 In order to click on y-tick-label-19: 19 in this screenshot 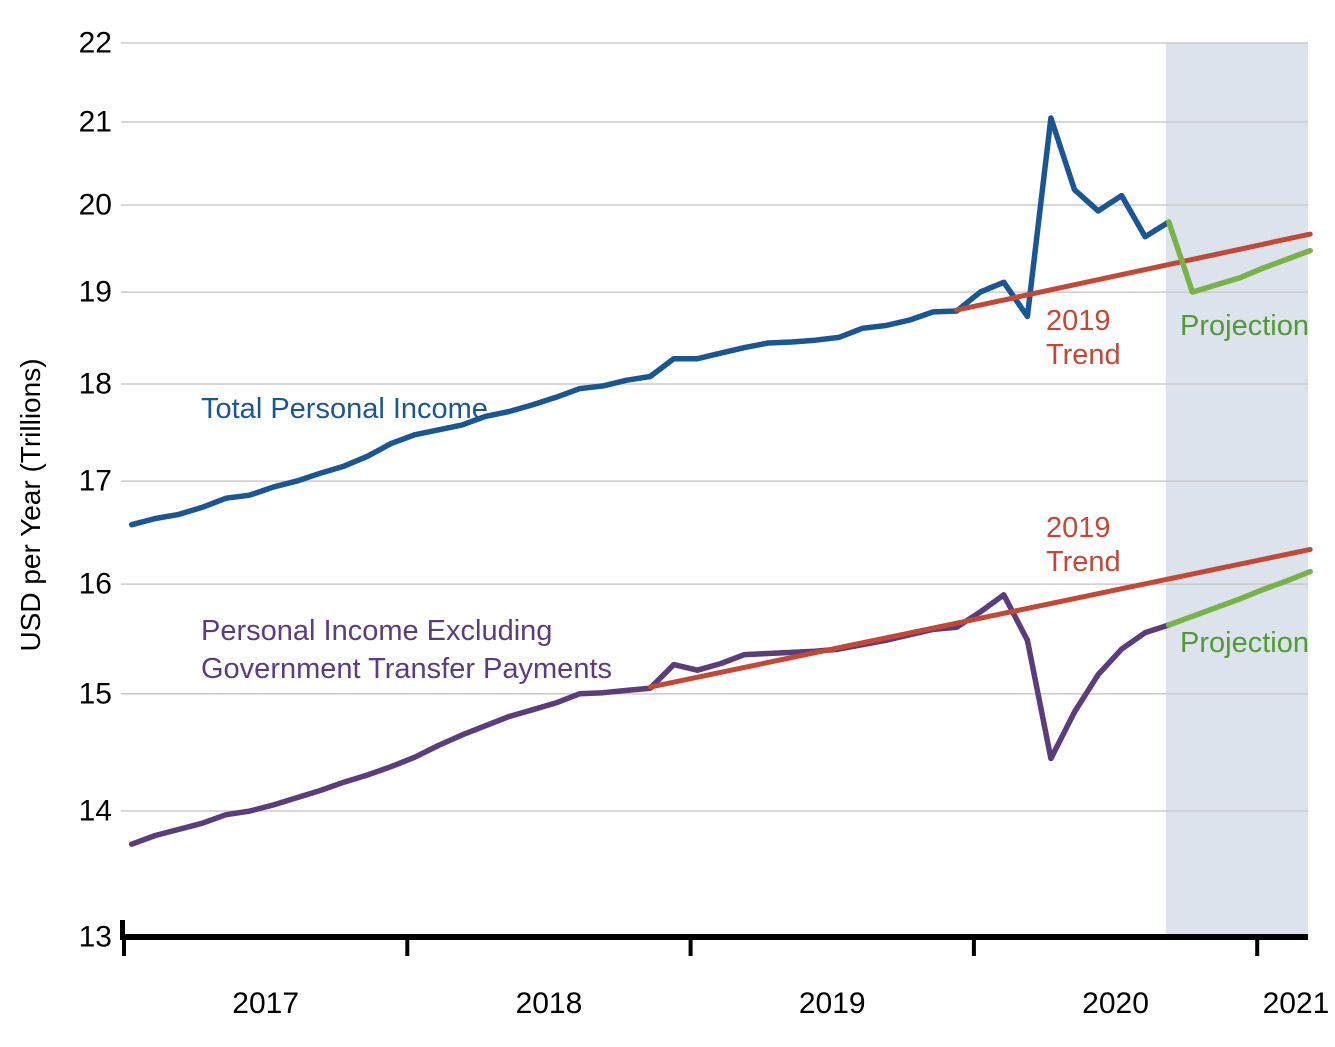, I will do `click(95, 292)`.